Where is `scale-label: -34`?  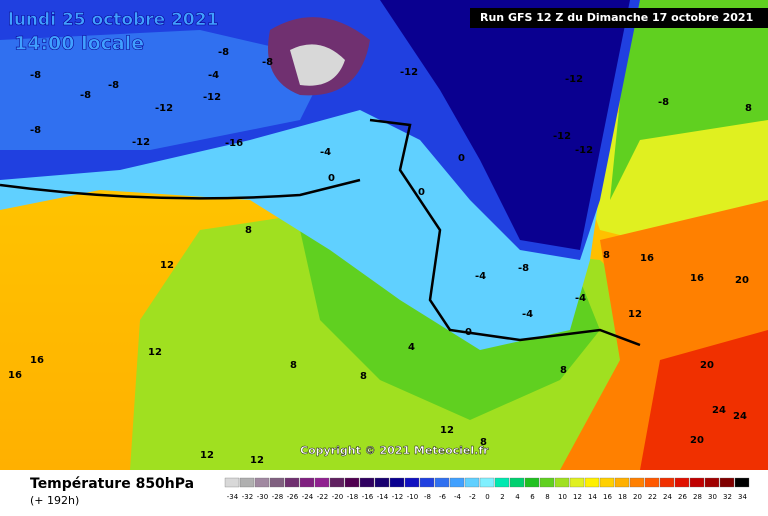 scale-label: -34 is located at coordinates (233, 497).